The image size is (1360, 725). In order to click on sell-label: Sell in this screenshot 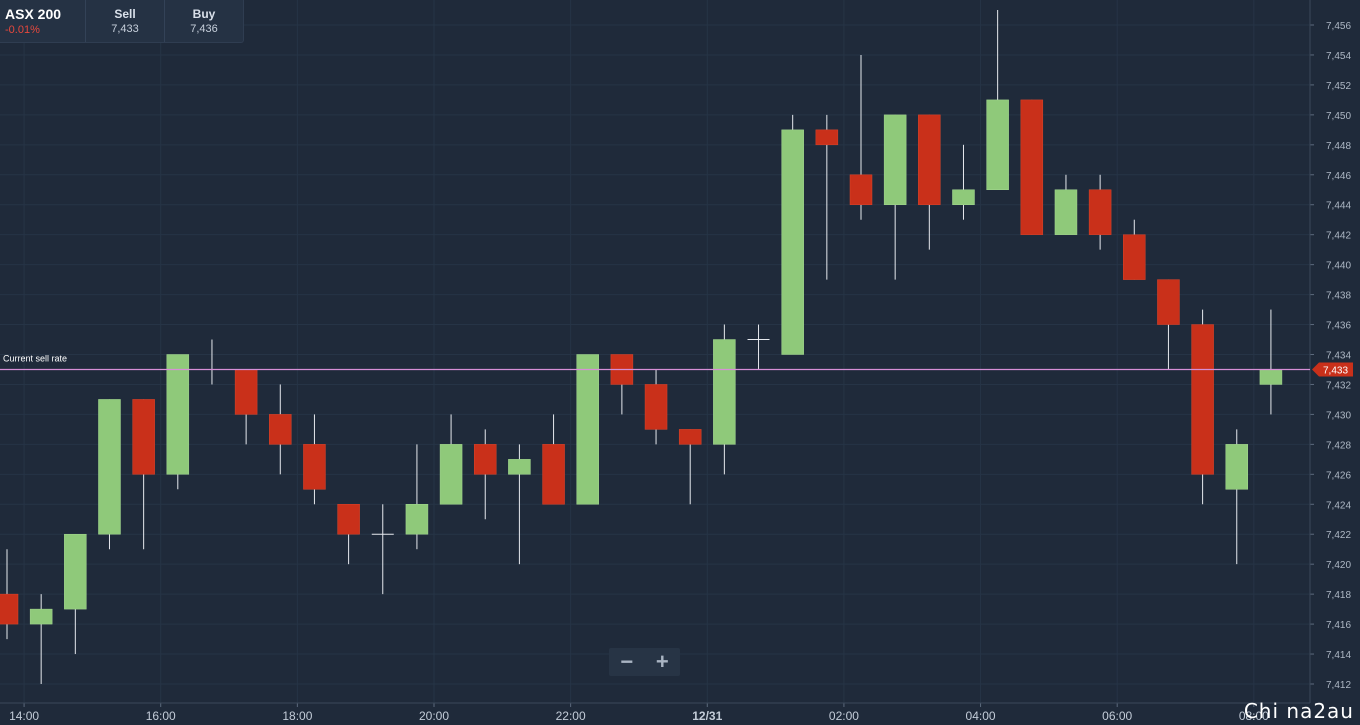, I will do `click(125, 14)`.